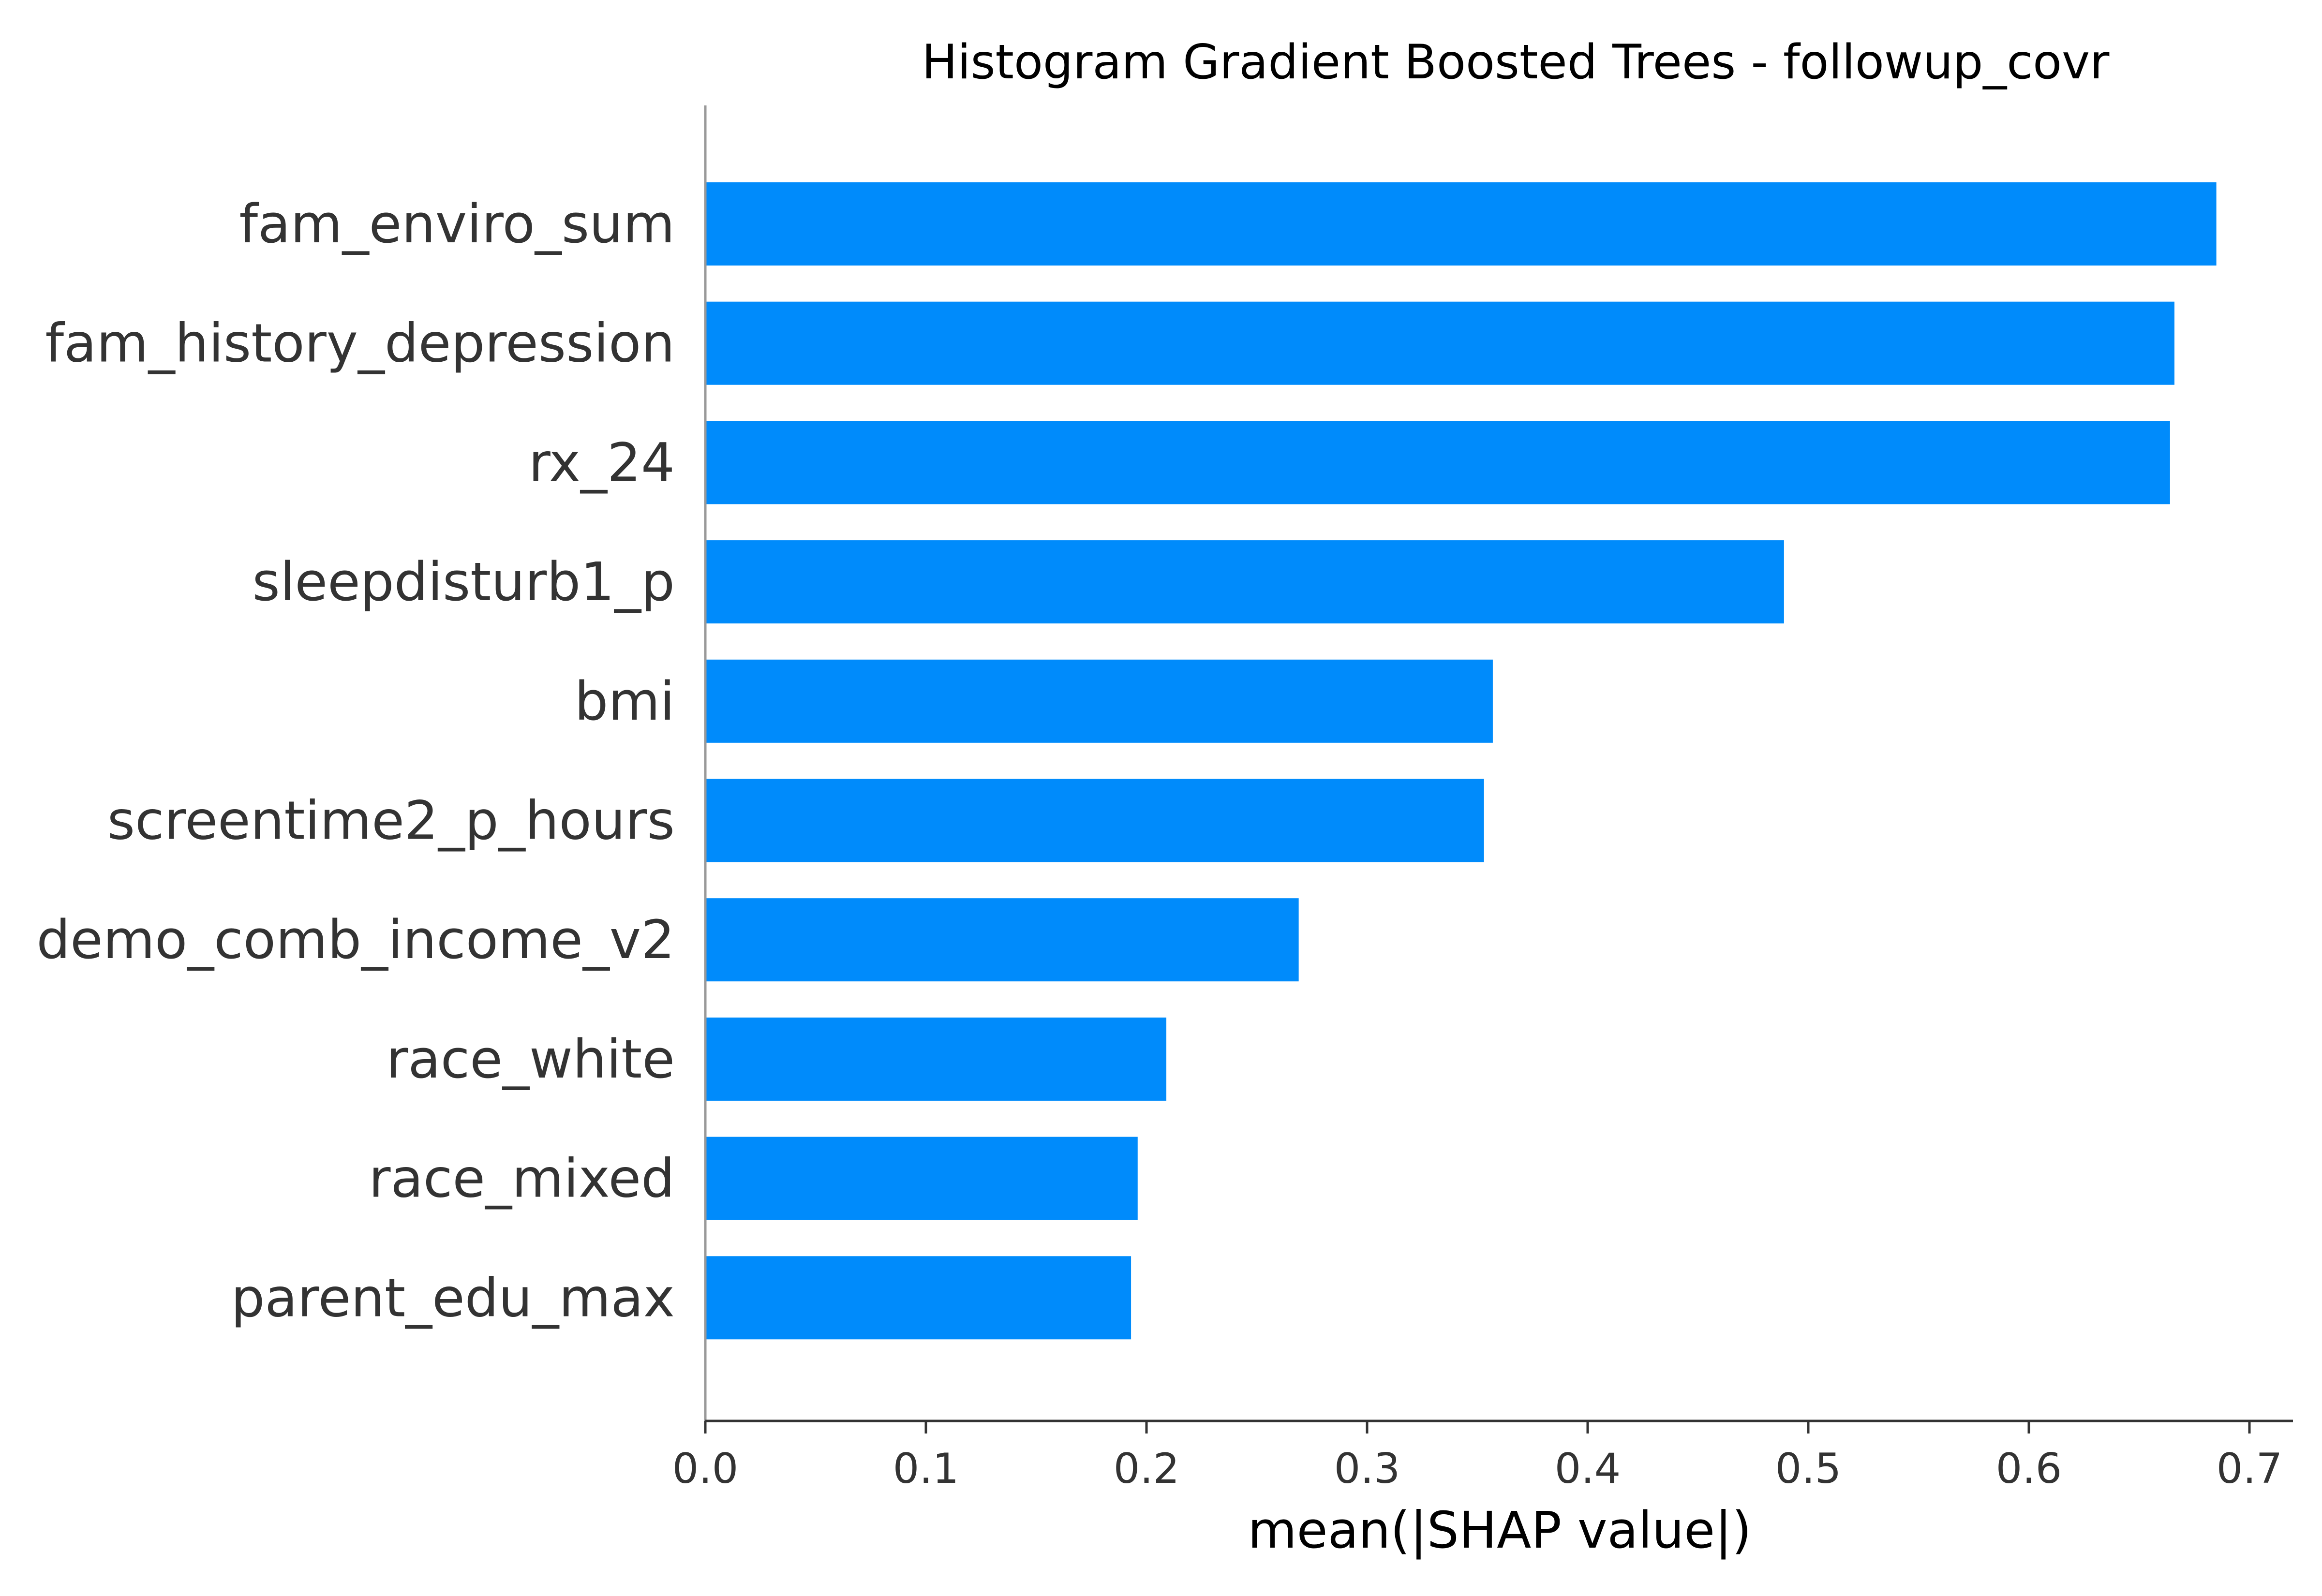 The image size is (2322, 1596). Describe the element at coordinates (530, 1059) in the screenshot. I see `category-label: race_white` at that location.